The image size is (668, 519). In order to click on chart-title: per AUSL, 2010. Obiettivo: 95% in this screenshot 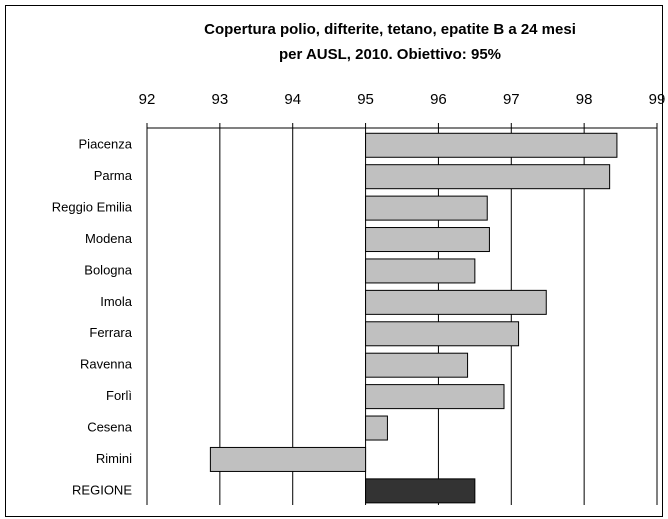, I will do `click(390, 54)`.